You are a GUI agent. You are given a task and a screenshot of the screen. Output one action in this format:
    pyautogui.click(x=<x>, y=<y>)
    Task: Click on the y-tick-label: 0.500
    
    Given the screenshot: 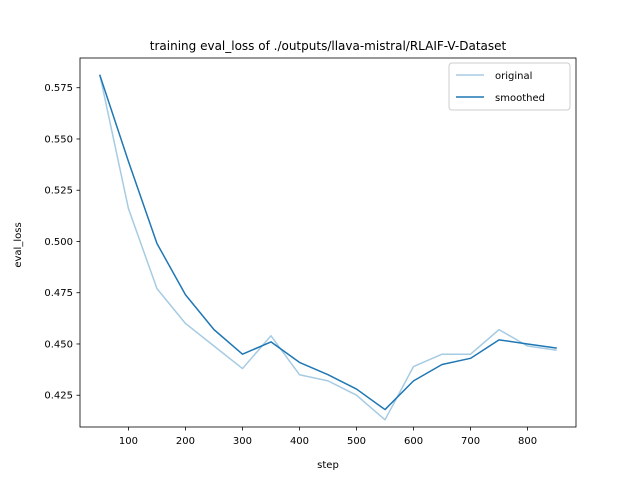 What is the action you would take?
    pyautogui.click(x=58, y=242)
    